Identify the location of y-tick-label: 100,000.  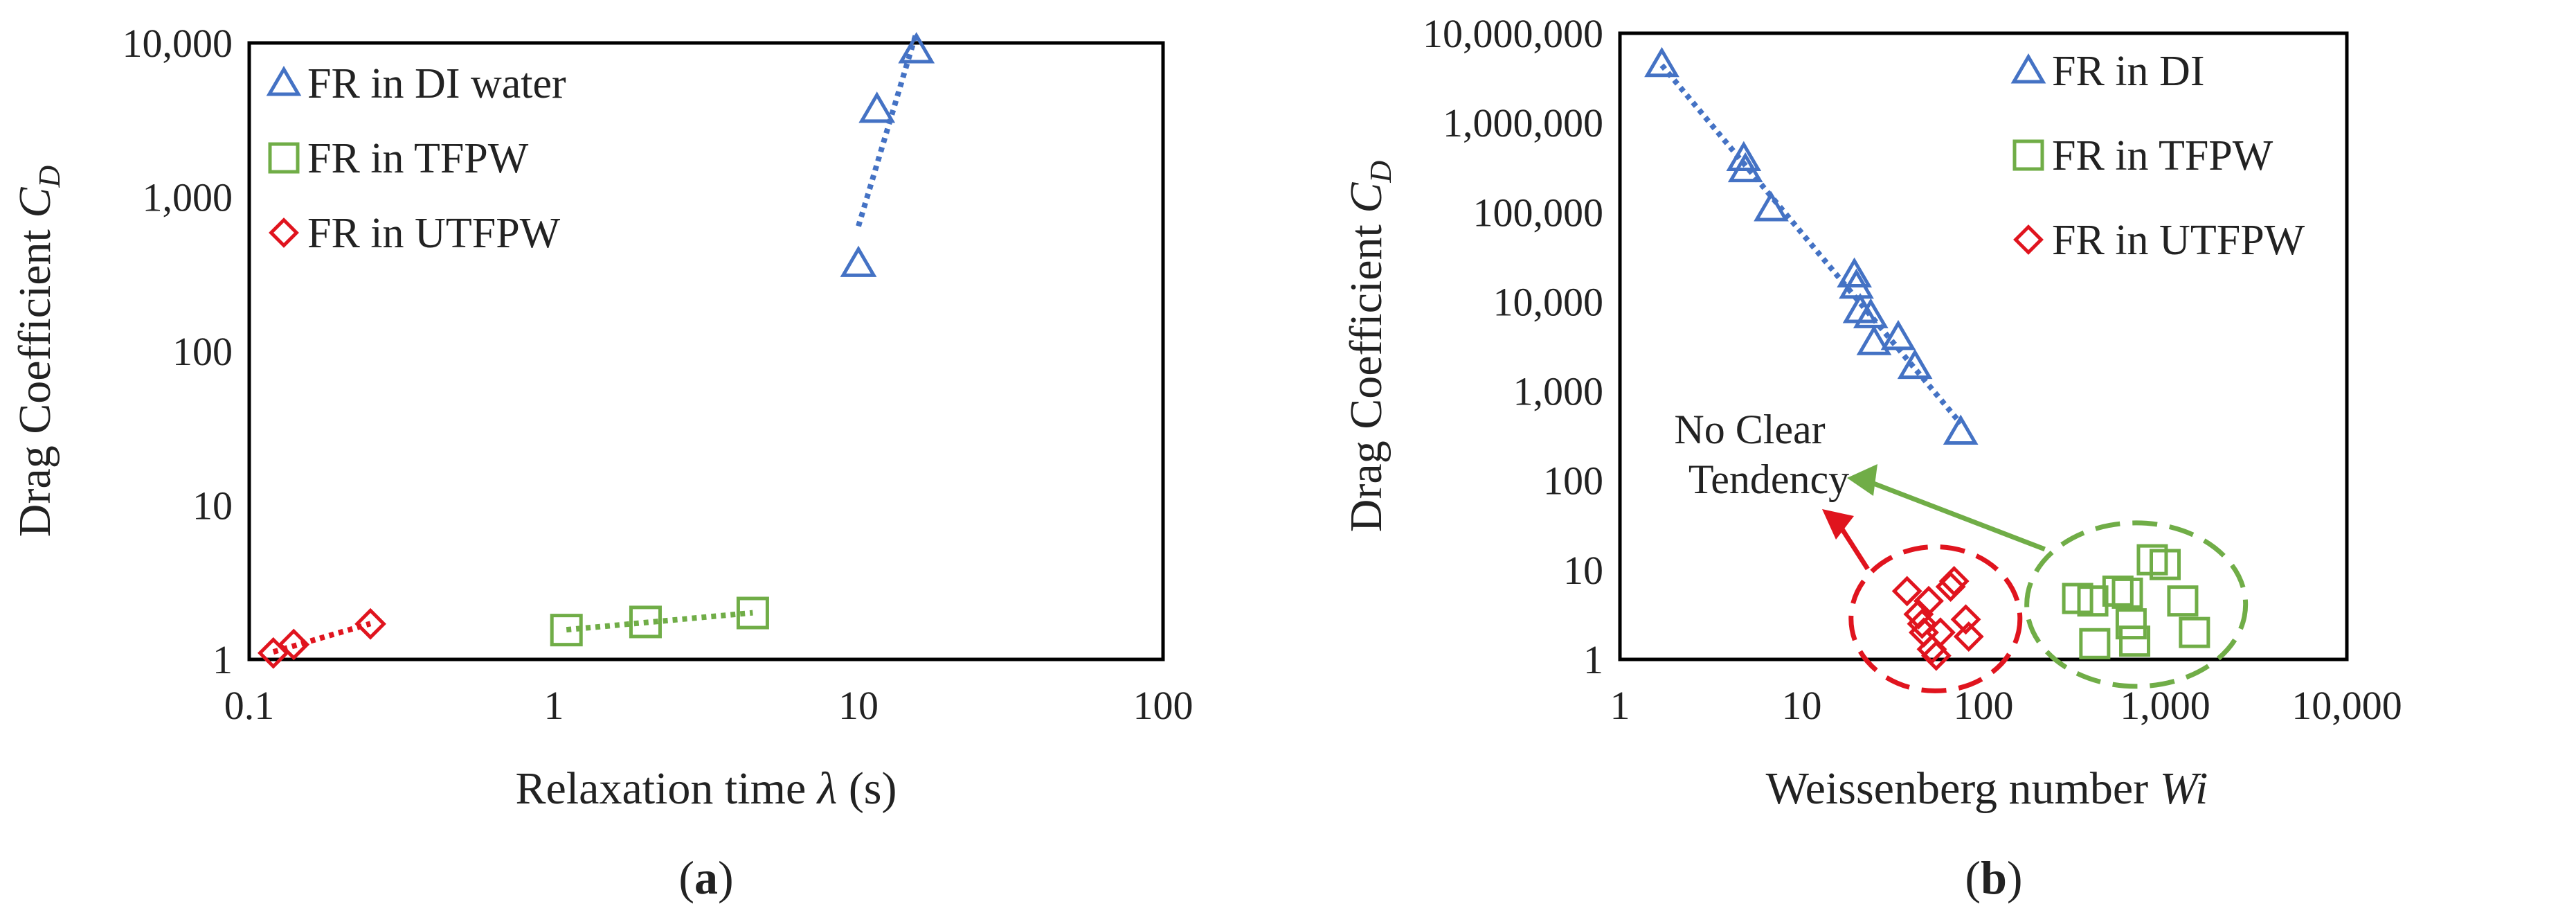
(1538, 212).